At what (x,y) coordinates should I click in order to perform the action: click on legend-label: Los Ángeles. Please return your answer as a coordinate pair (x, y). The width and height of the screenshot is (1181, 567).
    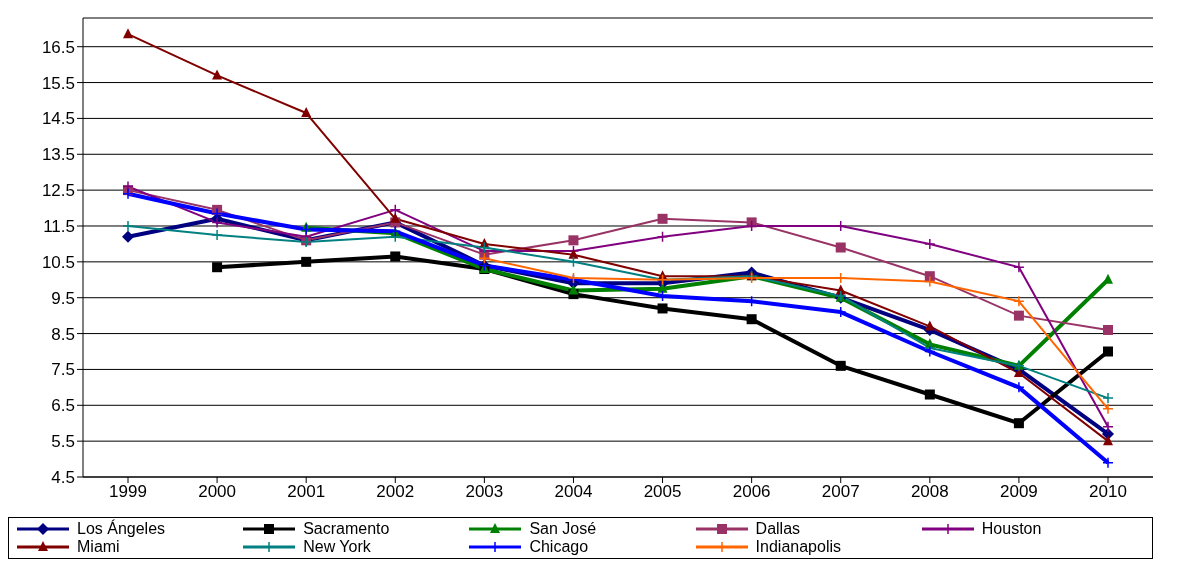
    Looking at the image, I should click on (121, 529).